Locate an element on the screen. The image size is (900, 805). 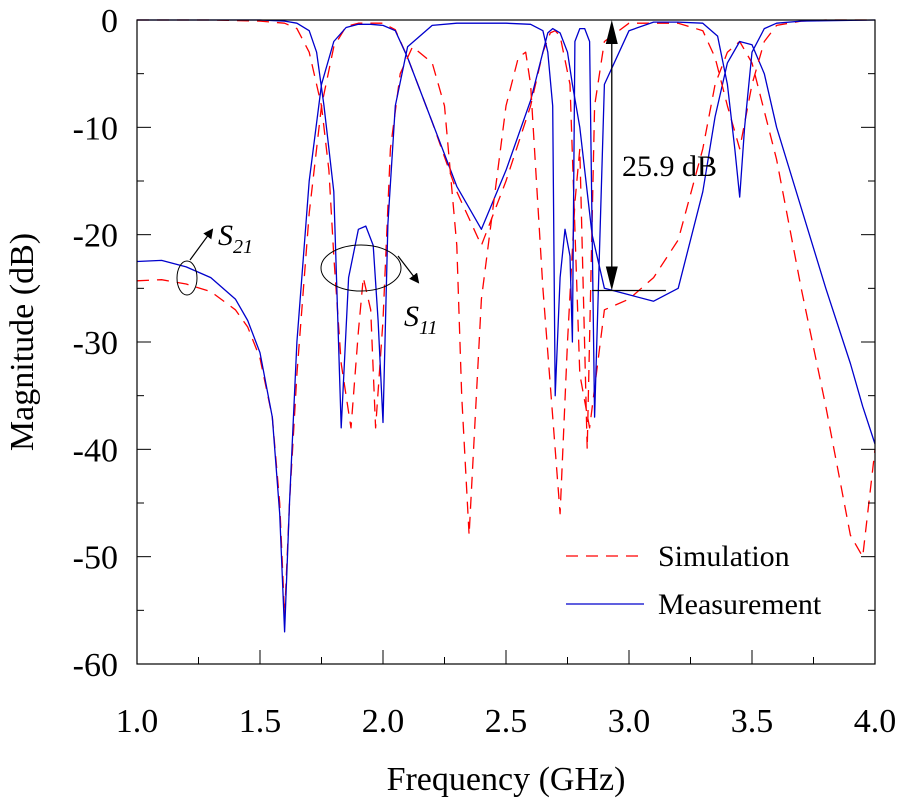
legend-simulation-label: Simulation is located at coordinates (724, 556).